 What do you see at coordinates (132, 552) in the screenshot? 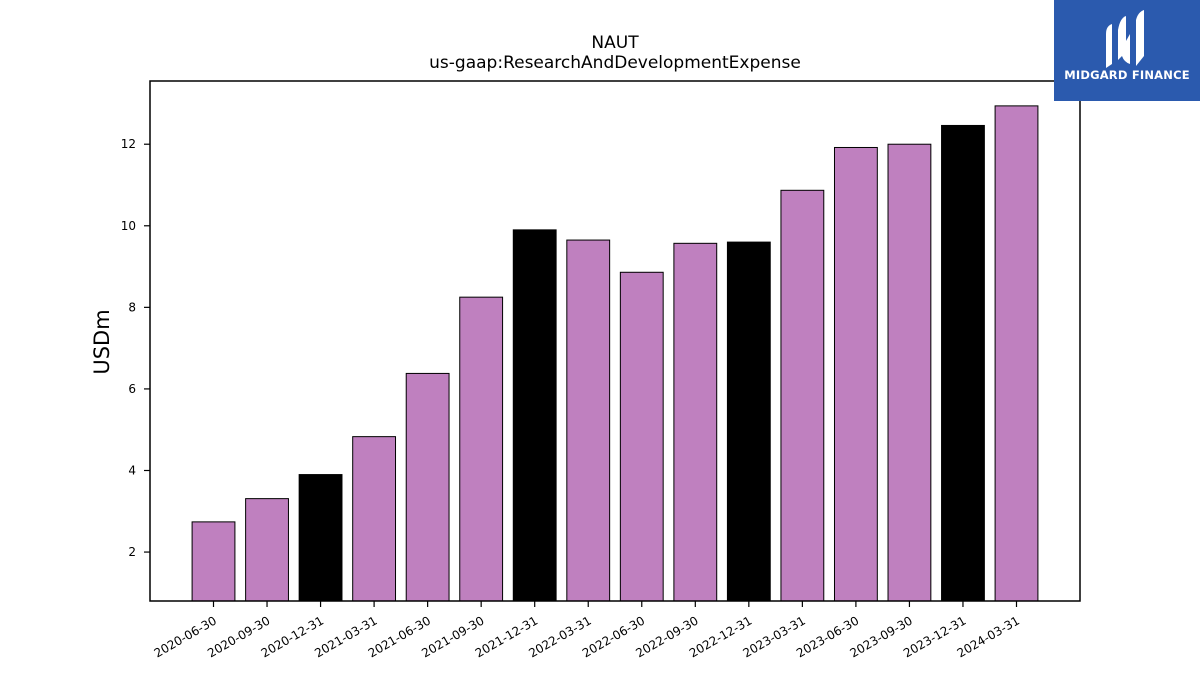
I see `y-tick-label: 2` at bounding box center [132, 552].